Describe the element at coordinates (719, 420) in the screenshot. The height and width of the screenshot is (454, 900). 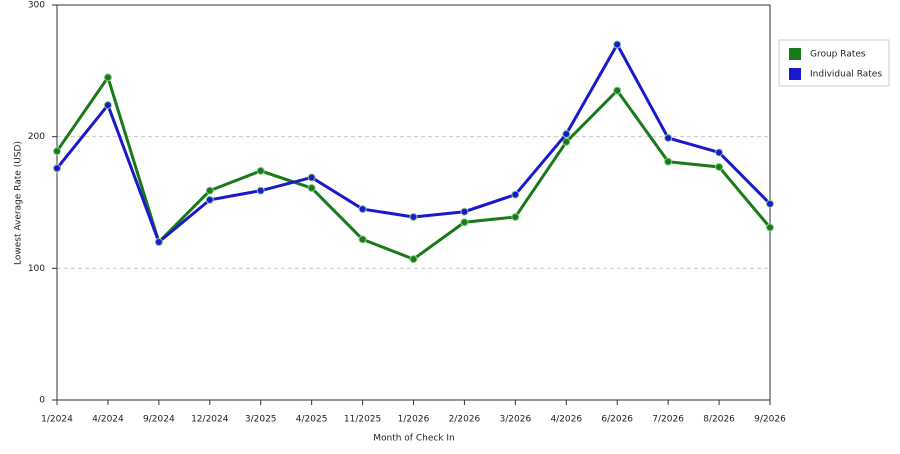
I see `x-tick-label: 8/2026` at that location.